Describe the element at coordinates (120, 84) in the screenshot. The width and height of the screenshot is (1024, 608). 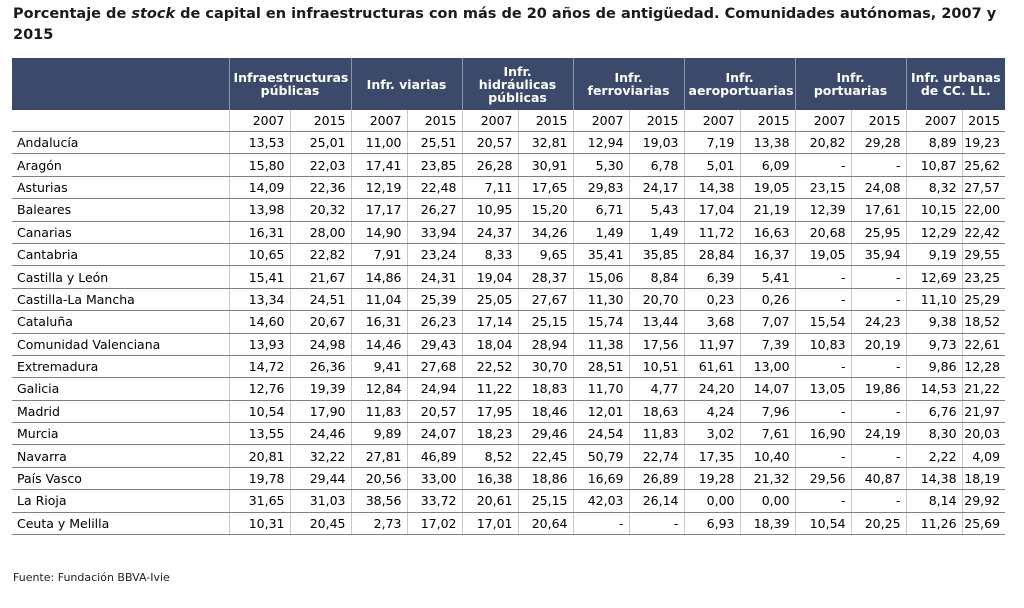
I see `header-blank-cell` at that location.